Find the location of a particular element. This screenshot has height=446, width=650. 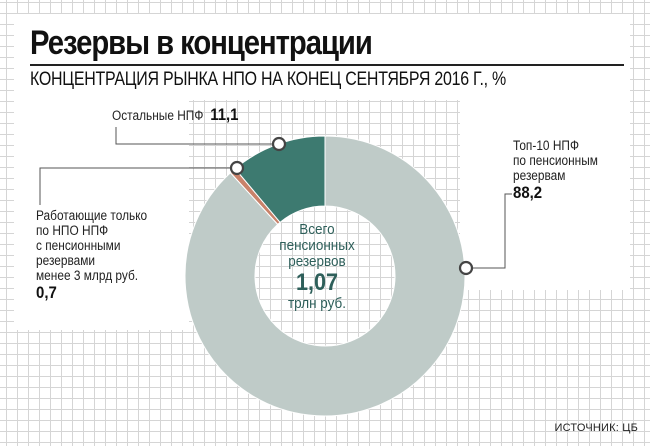

label-top10-line2: по пенсионным is located at coordinates (555, 160).